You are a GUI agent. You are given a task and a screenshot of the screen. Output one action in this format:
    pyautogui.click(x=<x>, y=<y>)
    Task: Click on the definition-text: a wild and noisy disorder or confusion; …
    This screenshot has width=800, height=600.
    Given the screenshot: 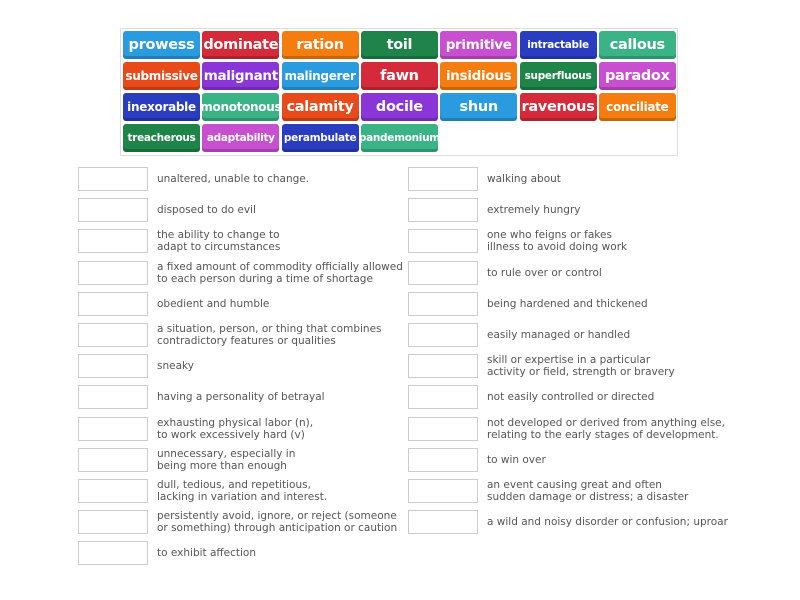 What is the action you would take?
    pyautogui.click(x=607, y=522)
    